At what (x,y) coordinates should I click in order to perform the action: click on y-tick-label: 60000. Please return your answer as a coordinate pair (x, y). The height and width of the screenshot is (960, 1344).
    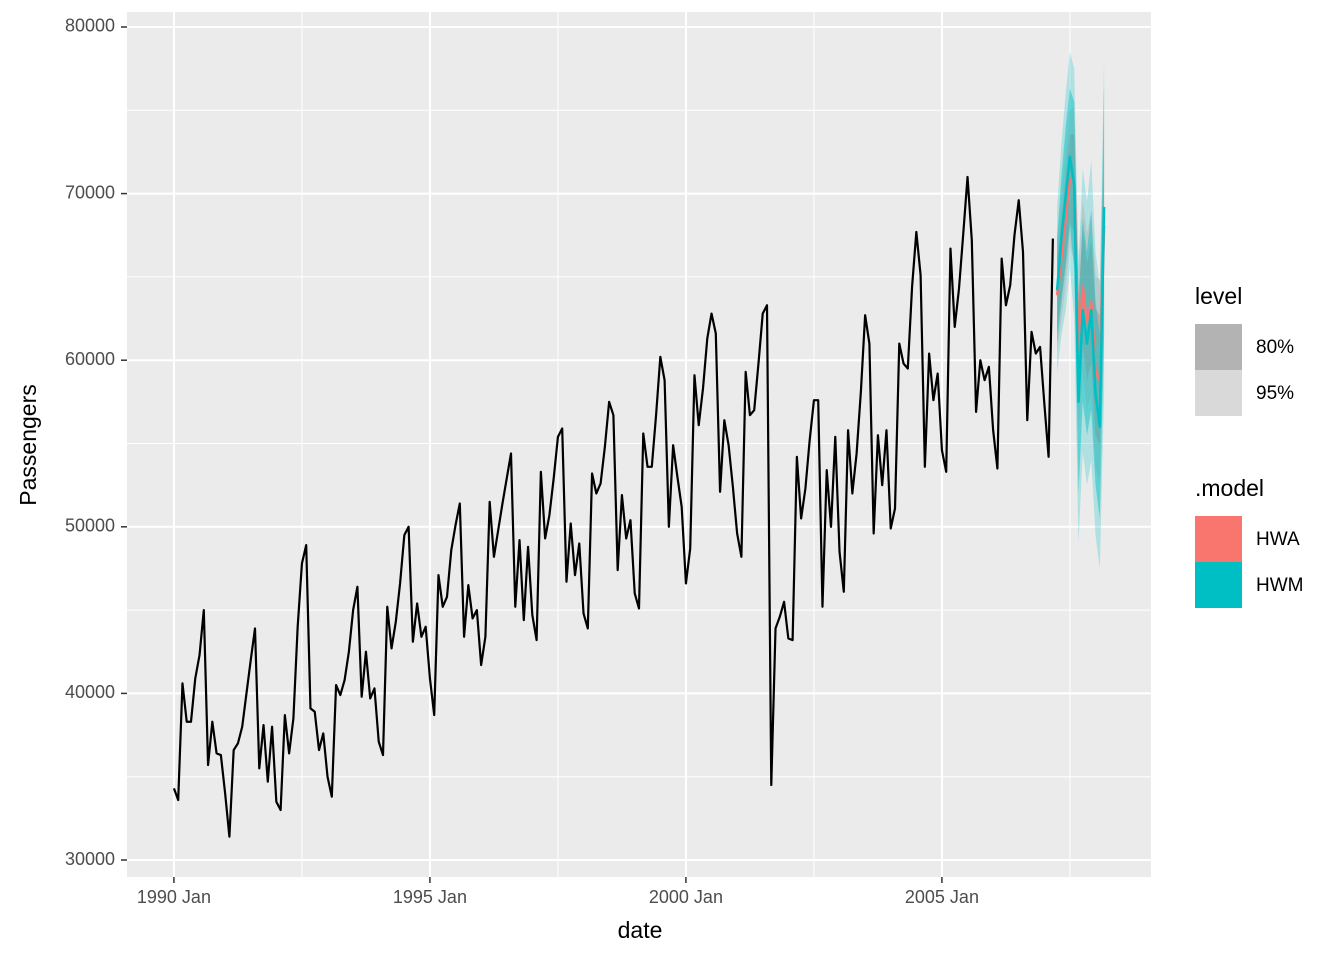
    Looking at the image, I should click on (90, 359).